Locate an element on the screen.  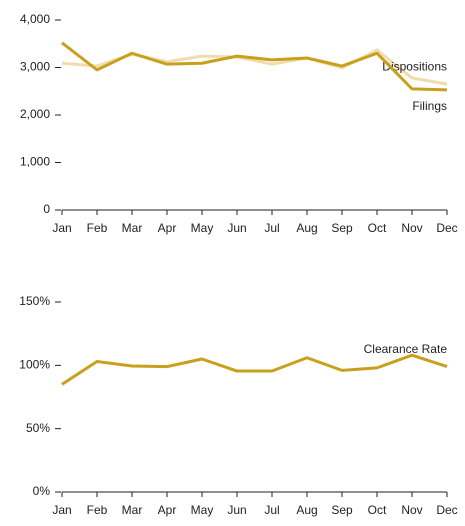
y-tick-label: 1,000 is located at coordinates (35, 162).